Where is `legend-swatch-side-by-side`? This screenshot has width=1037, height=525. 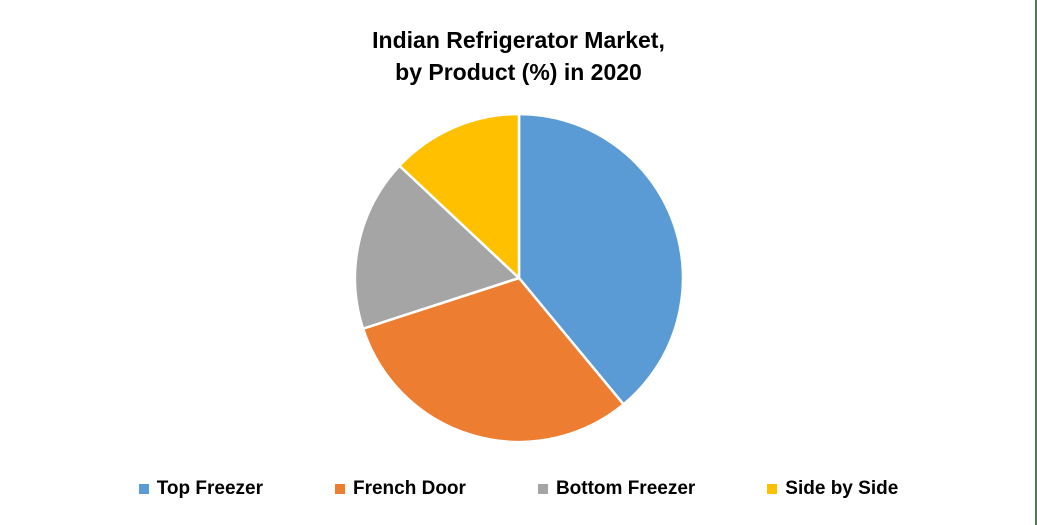
legend-swatch-side-by-side is located at coordinates (772, 489).